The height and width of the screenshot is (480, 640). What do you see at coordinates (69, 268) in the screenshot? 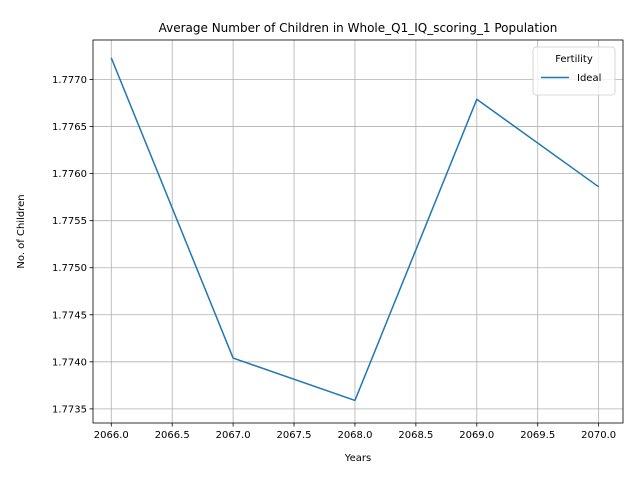
I see `y-tick-label: 1.7750` at bounding box center [69, 268].